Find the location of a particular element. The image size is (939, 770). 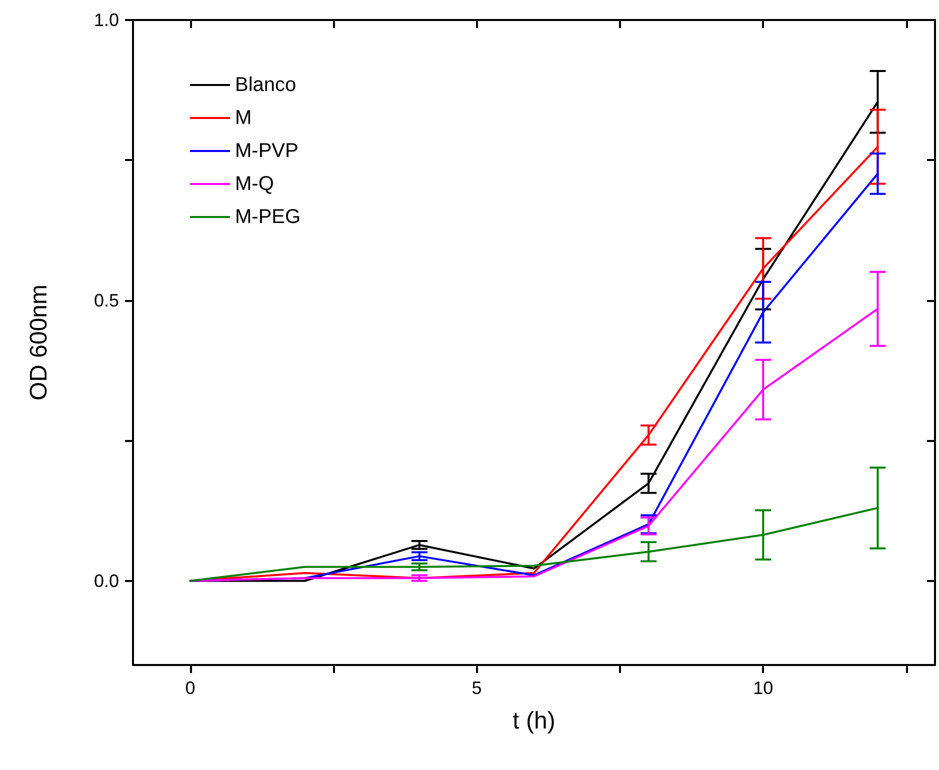

x-tick-label: 0 is located at coordinates (190, 688).